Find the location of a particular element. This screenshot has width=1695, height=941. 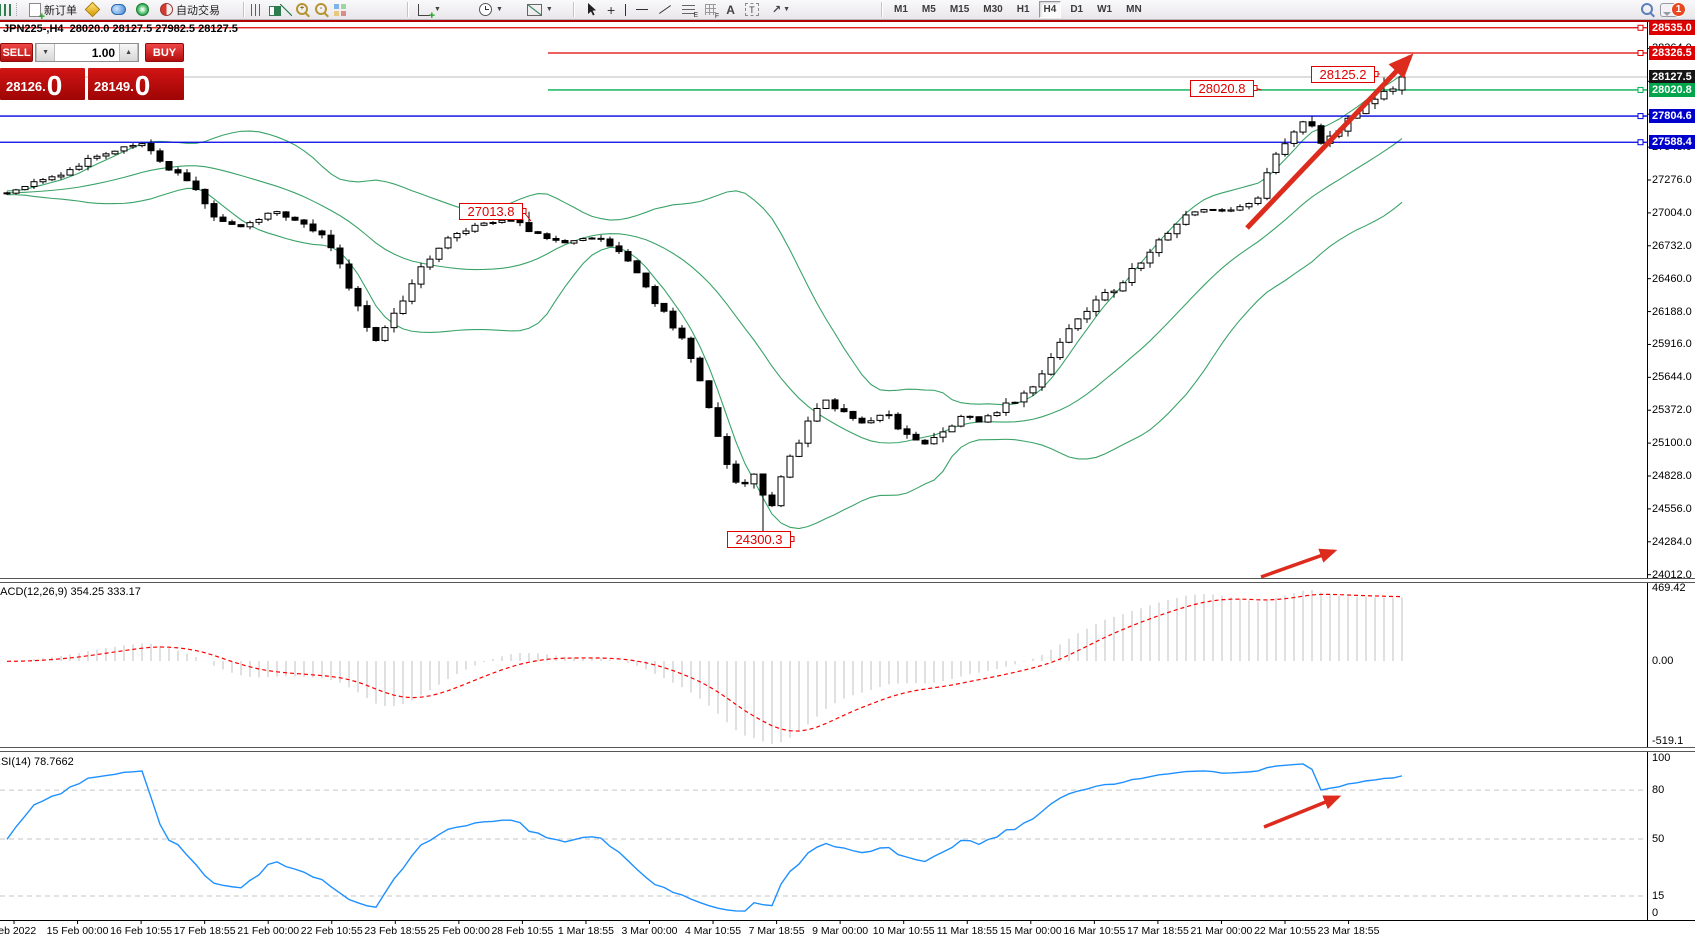

sell-price-display: 28126. 0 is located at coordinates (42, 84).